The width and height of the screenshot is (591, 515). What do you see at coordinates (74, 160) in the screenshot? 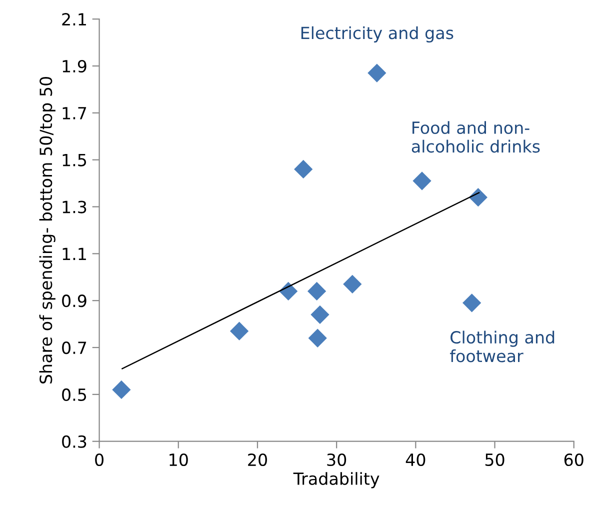
I see `y-tick-label: 1.5` at bounding box center [74, 160].